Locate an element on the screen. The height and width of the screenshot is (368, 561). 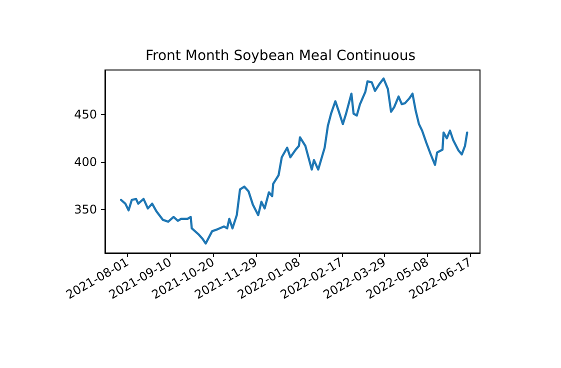
y-tick-label: 450 is located at coordinates (85, 115).